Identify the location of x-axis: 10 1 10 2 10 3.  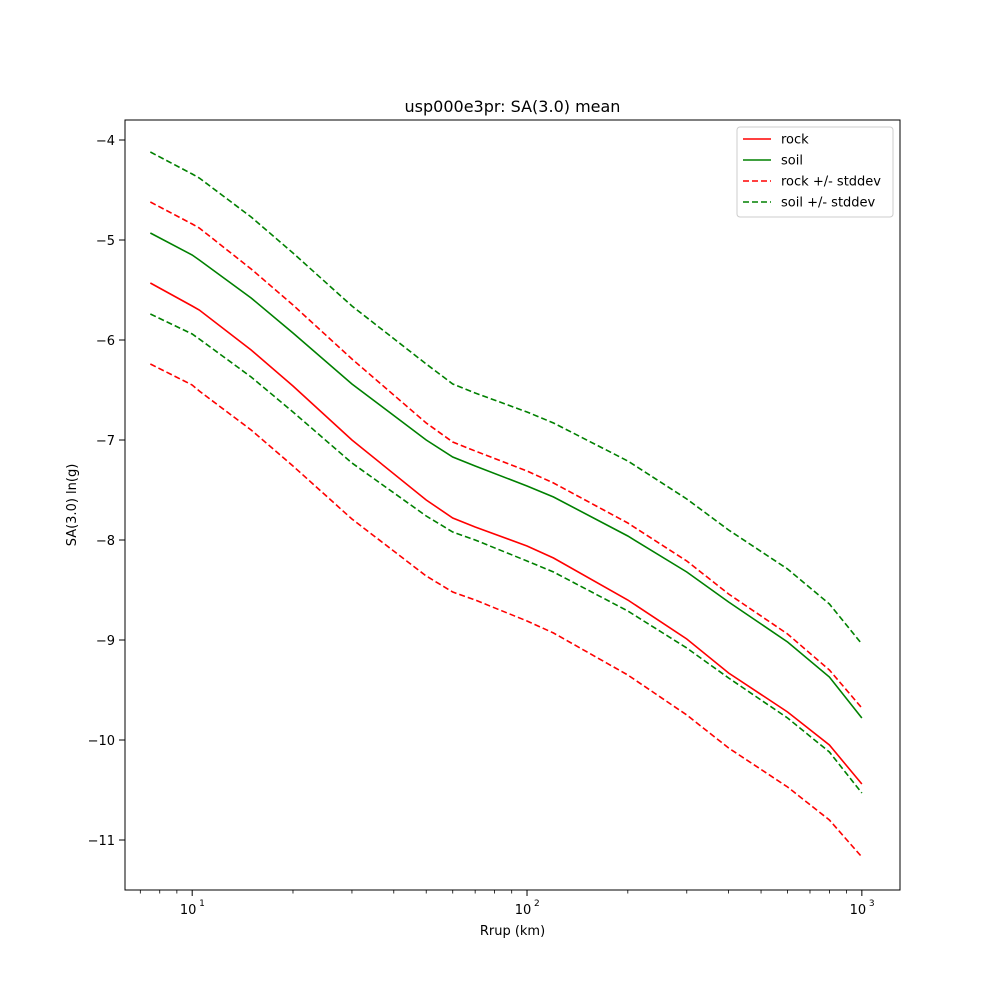
(507, 904).